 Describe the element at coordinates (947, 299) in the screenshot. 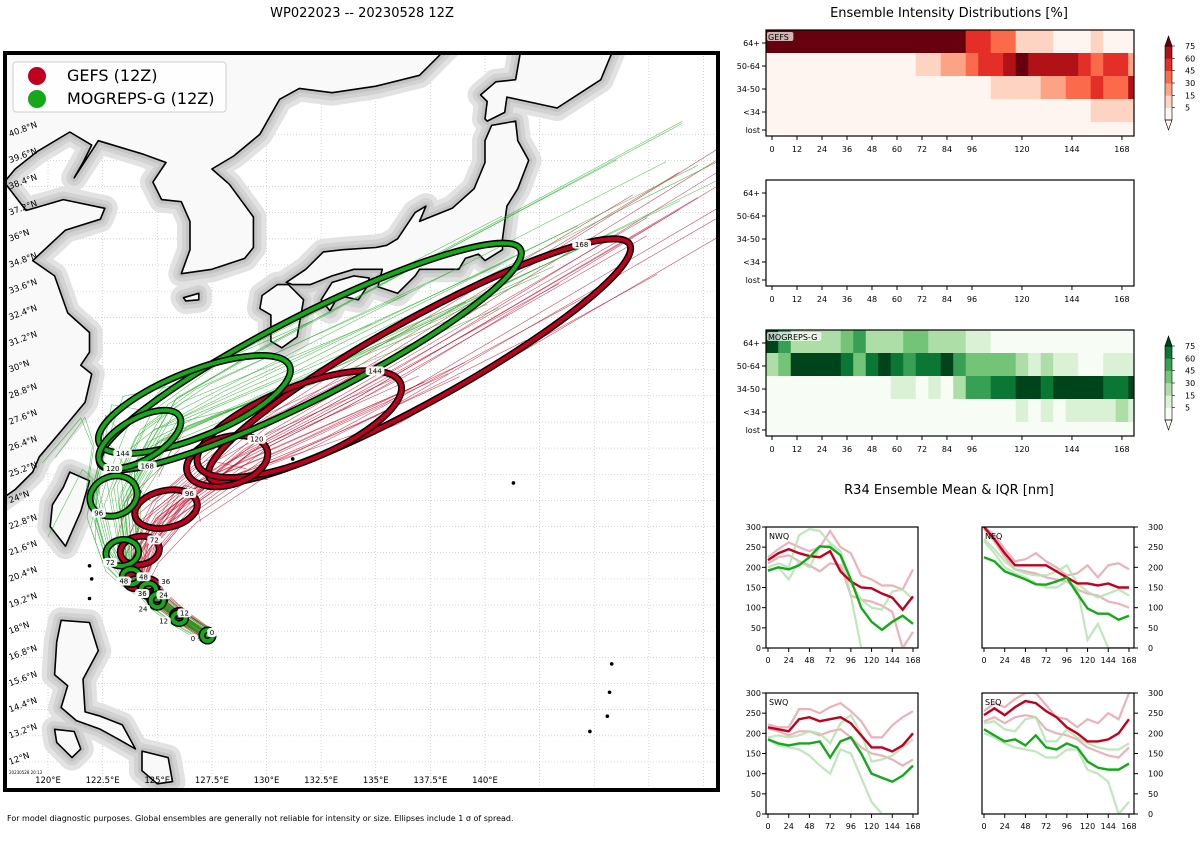

I see `x-tick-label: 84` at that location.